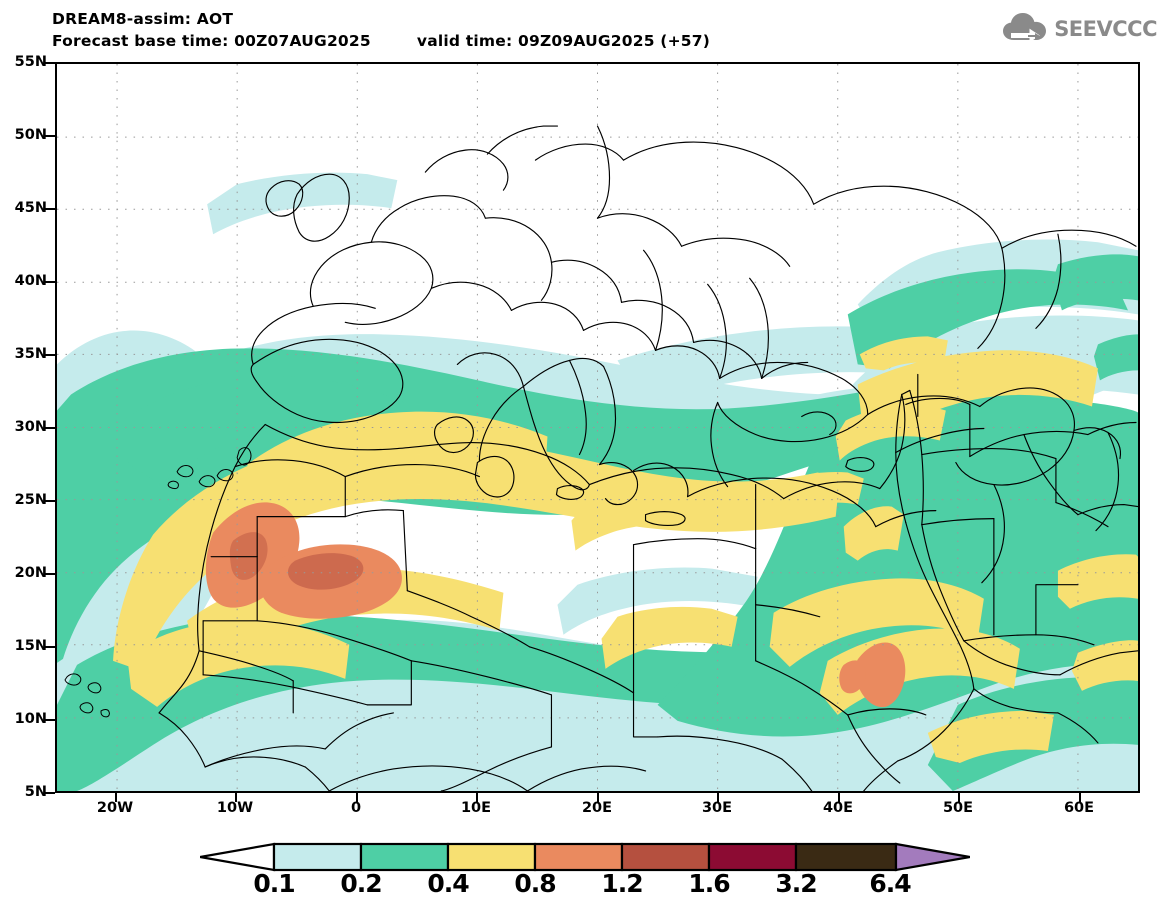 The image size is (1165, 905). What do you see at coordinates (30, 354) in the screenshot?
I see `y-axis-label: 35N` at bounding box center [30, 354].